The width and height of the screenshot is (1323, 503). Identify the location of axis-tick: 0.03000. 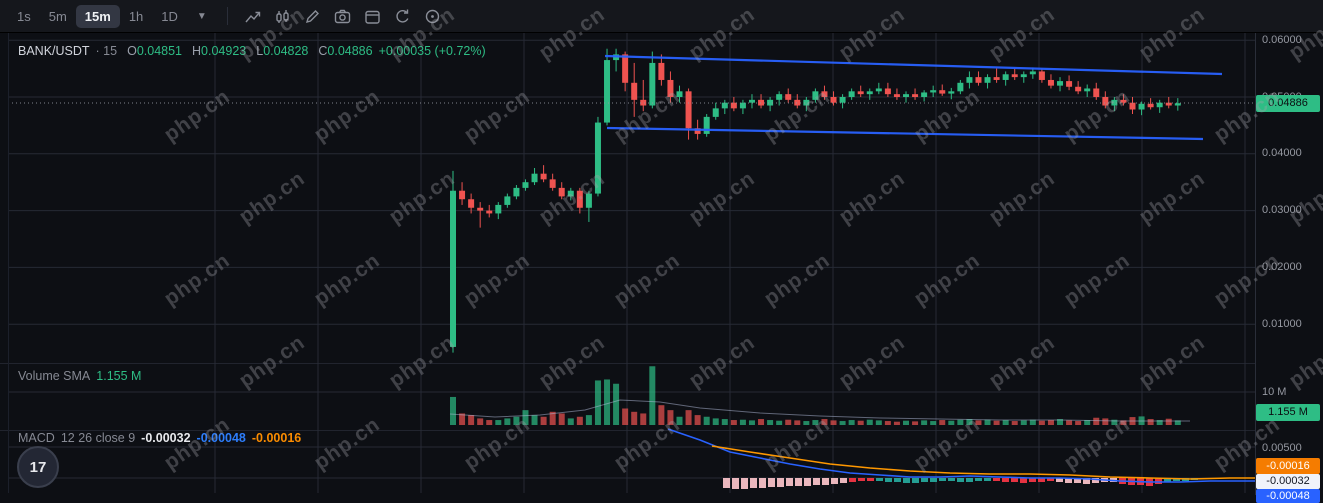
(1282, 210).